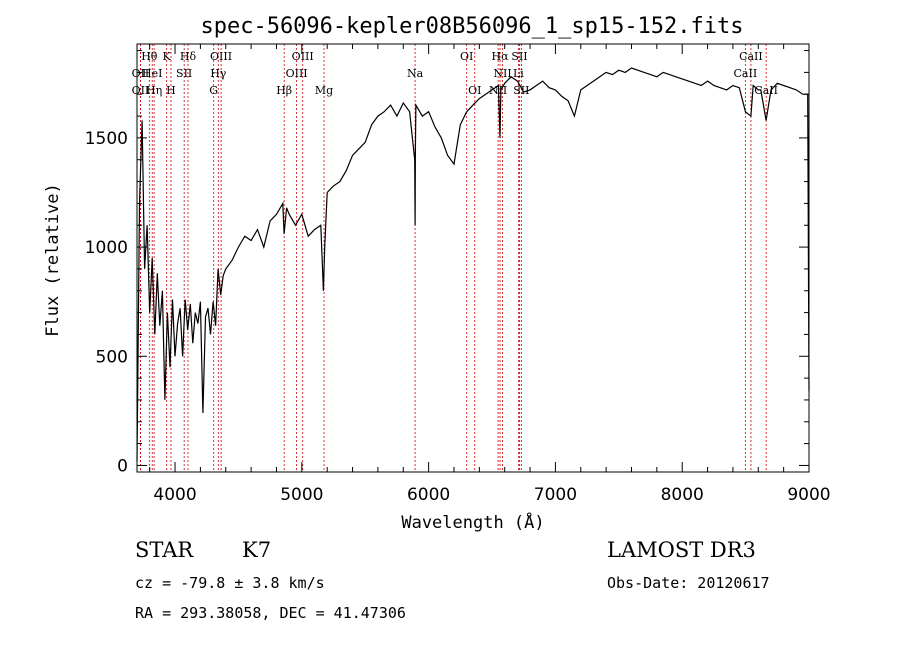 This screenshot has width=900, height=649. What do you see at coordinates (751, 56) in the screenshot?
I see `line-label-25: CaII` at bounding box center [751, 56].